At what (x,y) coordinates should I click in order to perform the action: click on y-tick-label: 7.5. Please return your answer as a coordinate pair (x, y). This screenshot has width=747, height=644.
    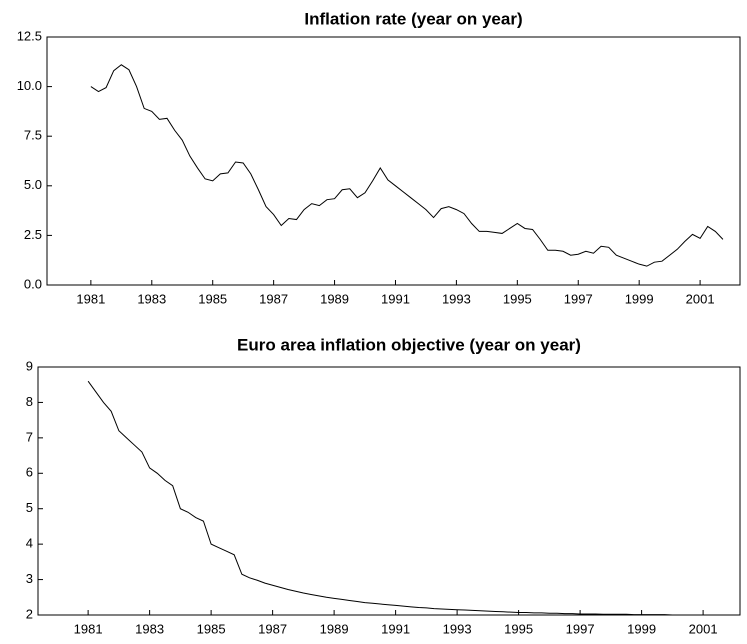
    Looking at the image, I should click on (33, 135).